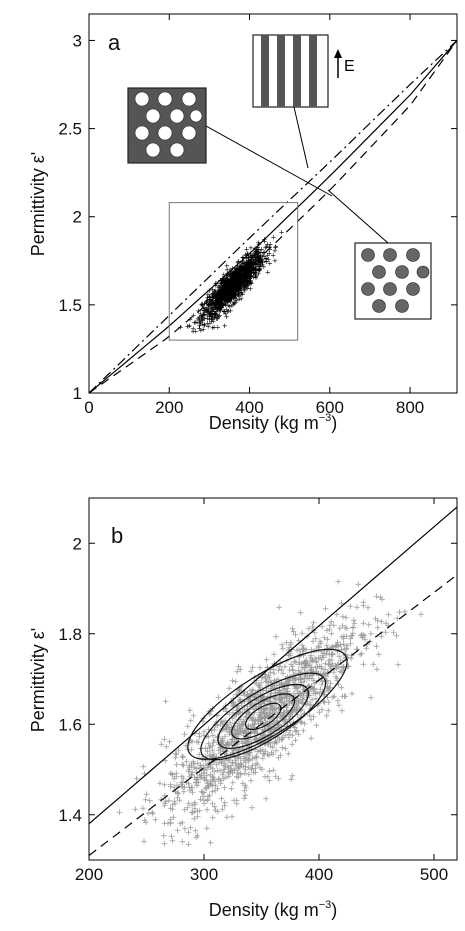 The width and height of the screenshot is (465, 931). Describe the element at coordinates (77, 217) in the screenshot. I see `y-tick-label: 2` at that location.